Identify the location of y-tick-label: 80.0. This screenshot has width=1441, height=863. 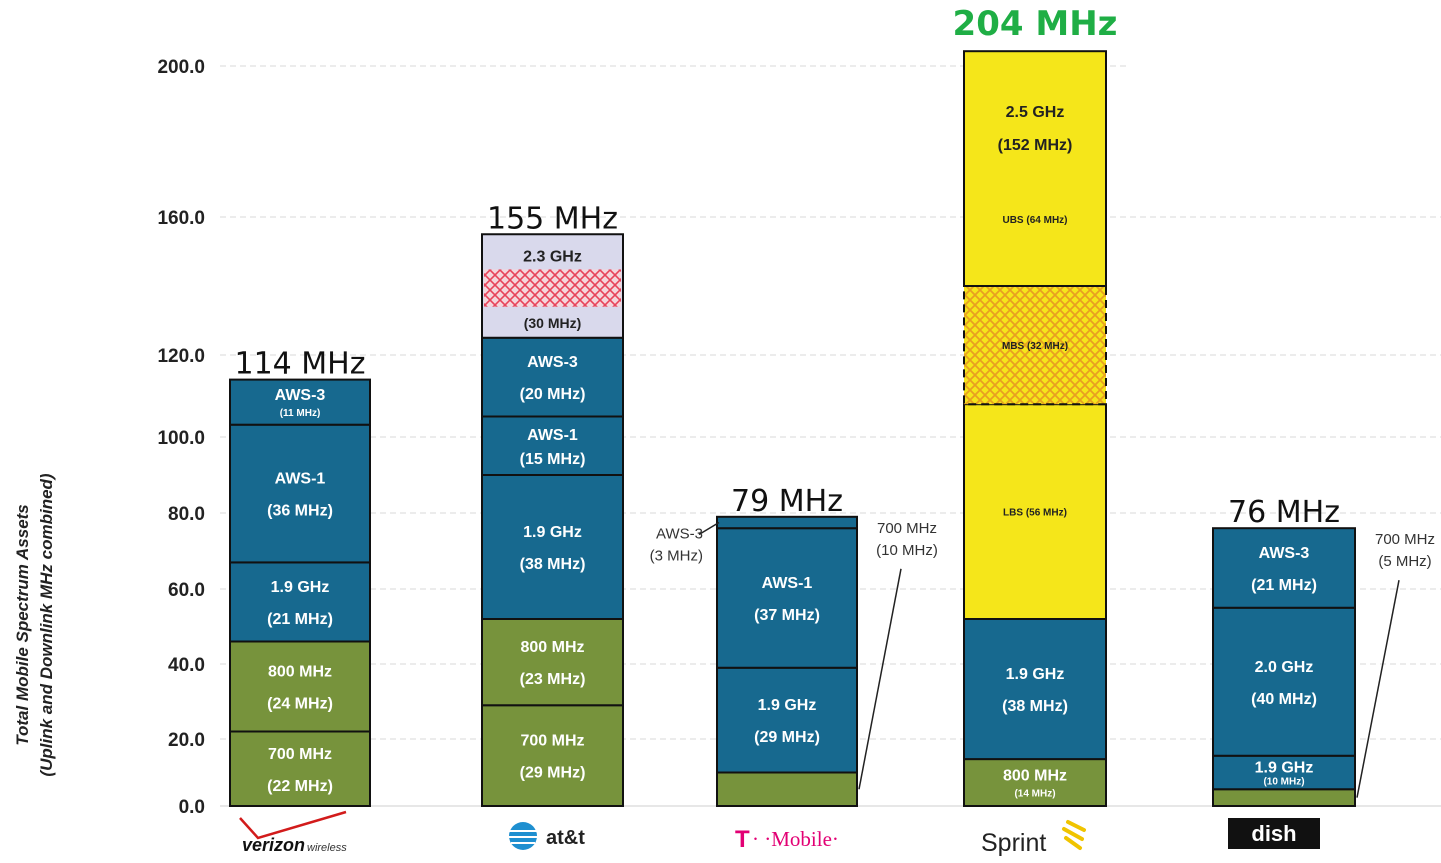
(186, 514).